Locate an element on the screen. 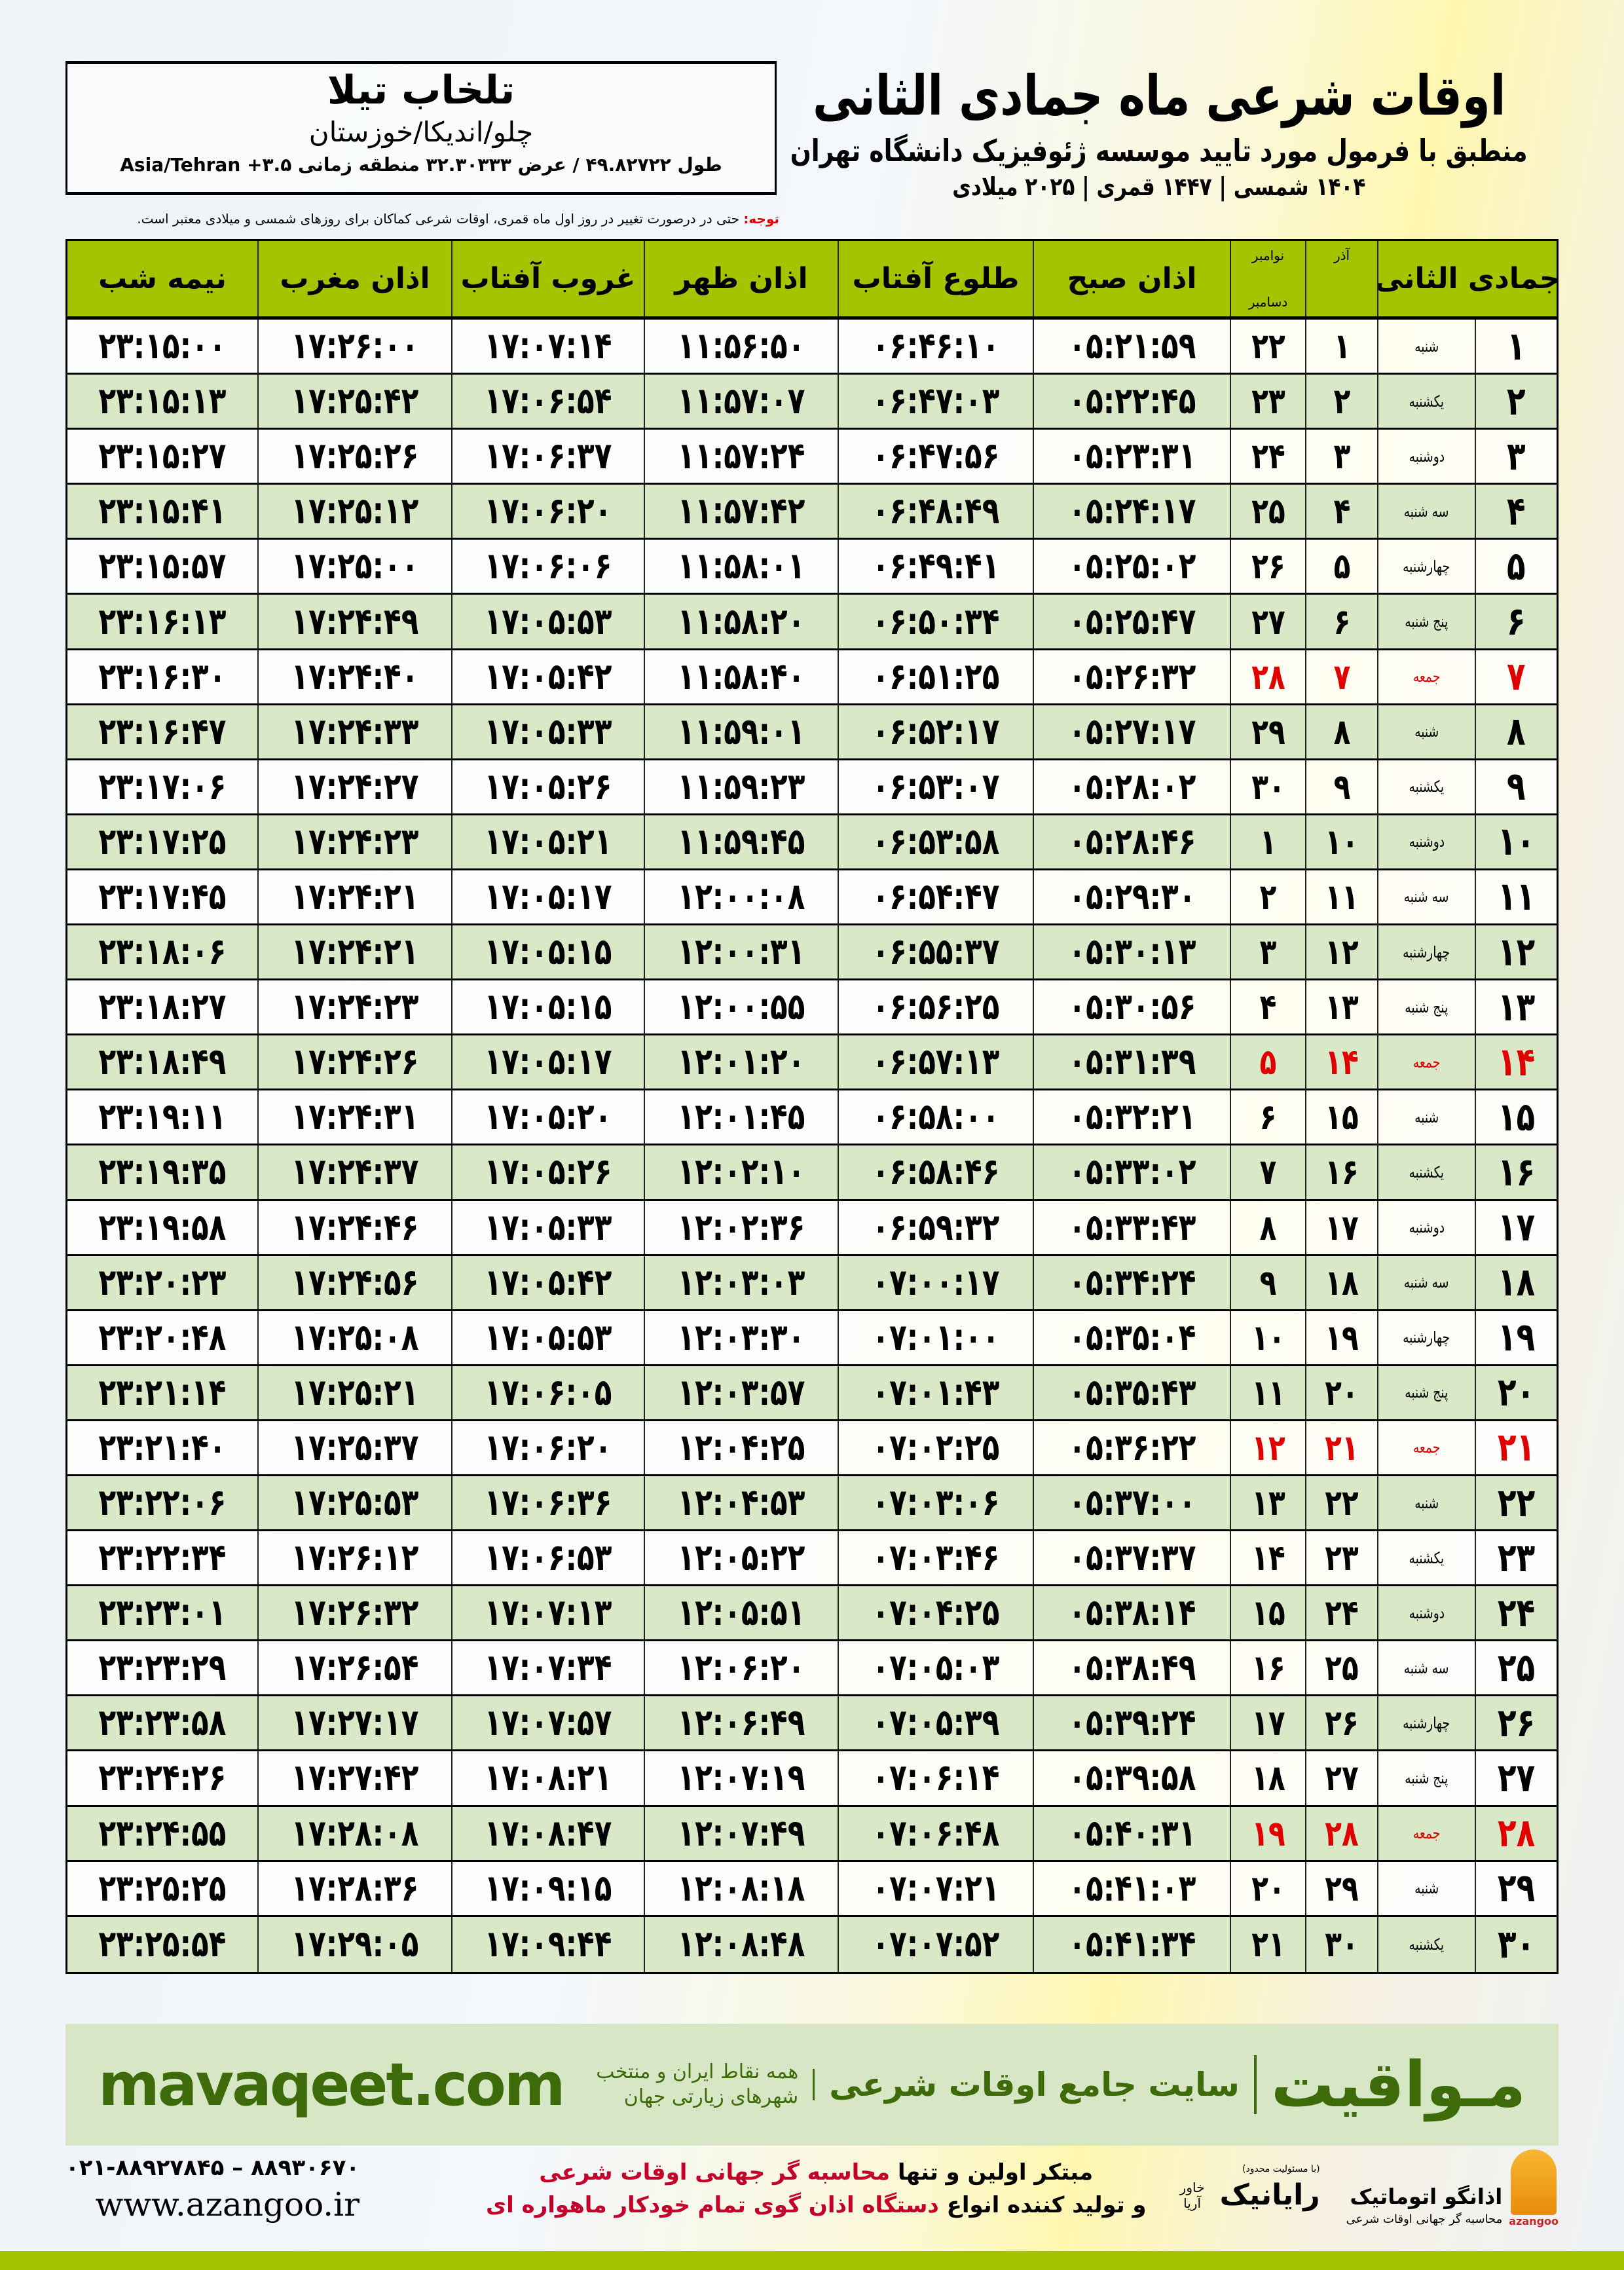 This screenshot has height=2270, width=1624. gregorian-day: ۲ is located at coordinates (1267, 897).